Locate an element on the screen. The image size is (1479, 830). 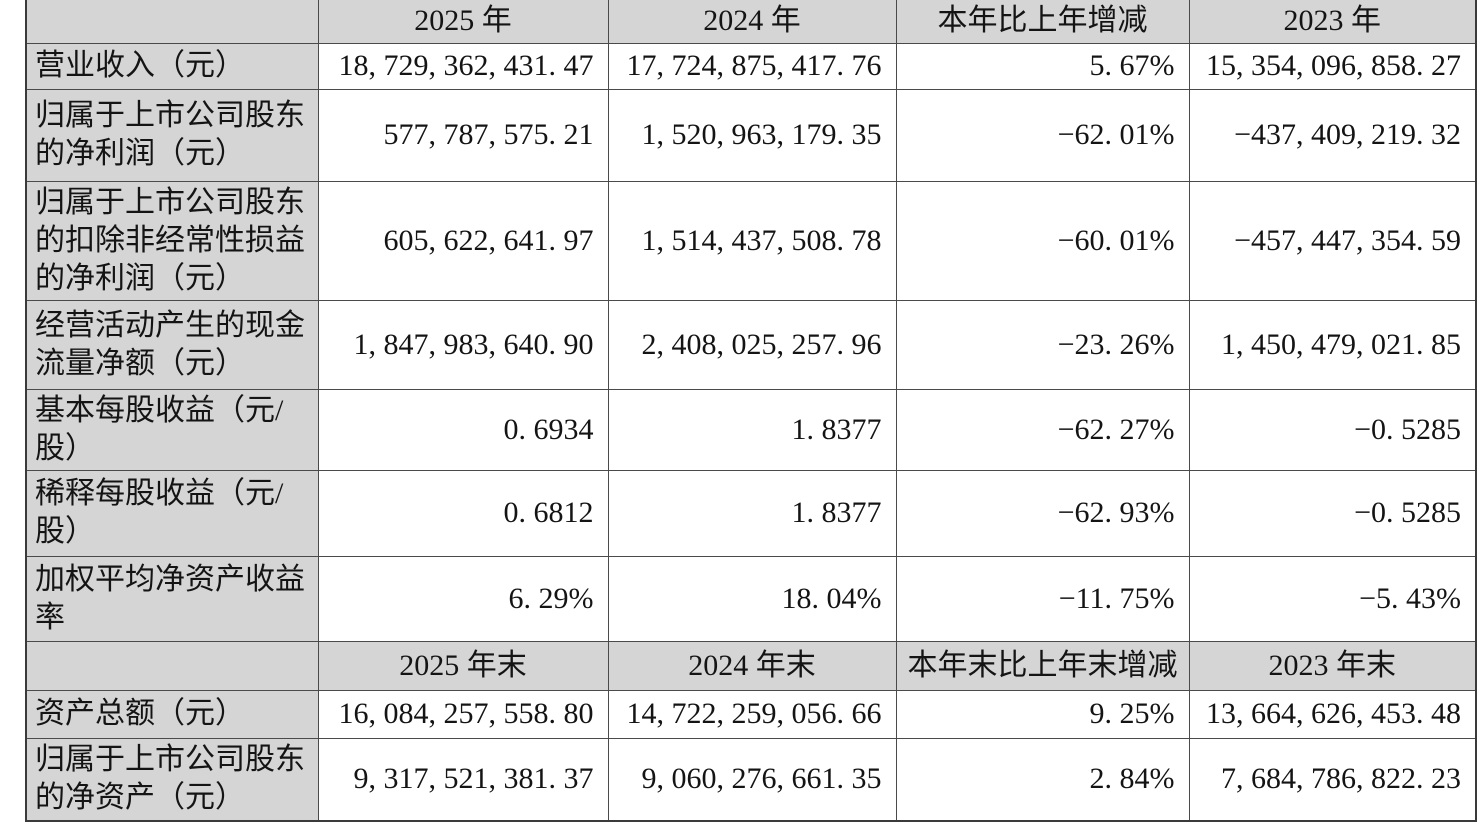
metric-label: 营业收入（元） is located at coordinates (172, 66).